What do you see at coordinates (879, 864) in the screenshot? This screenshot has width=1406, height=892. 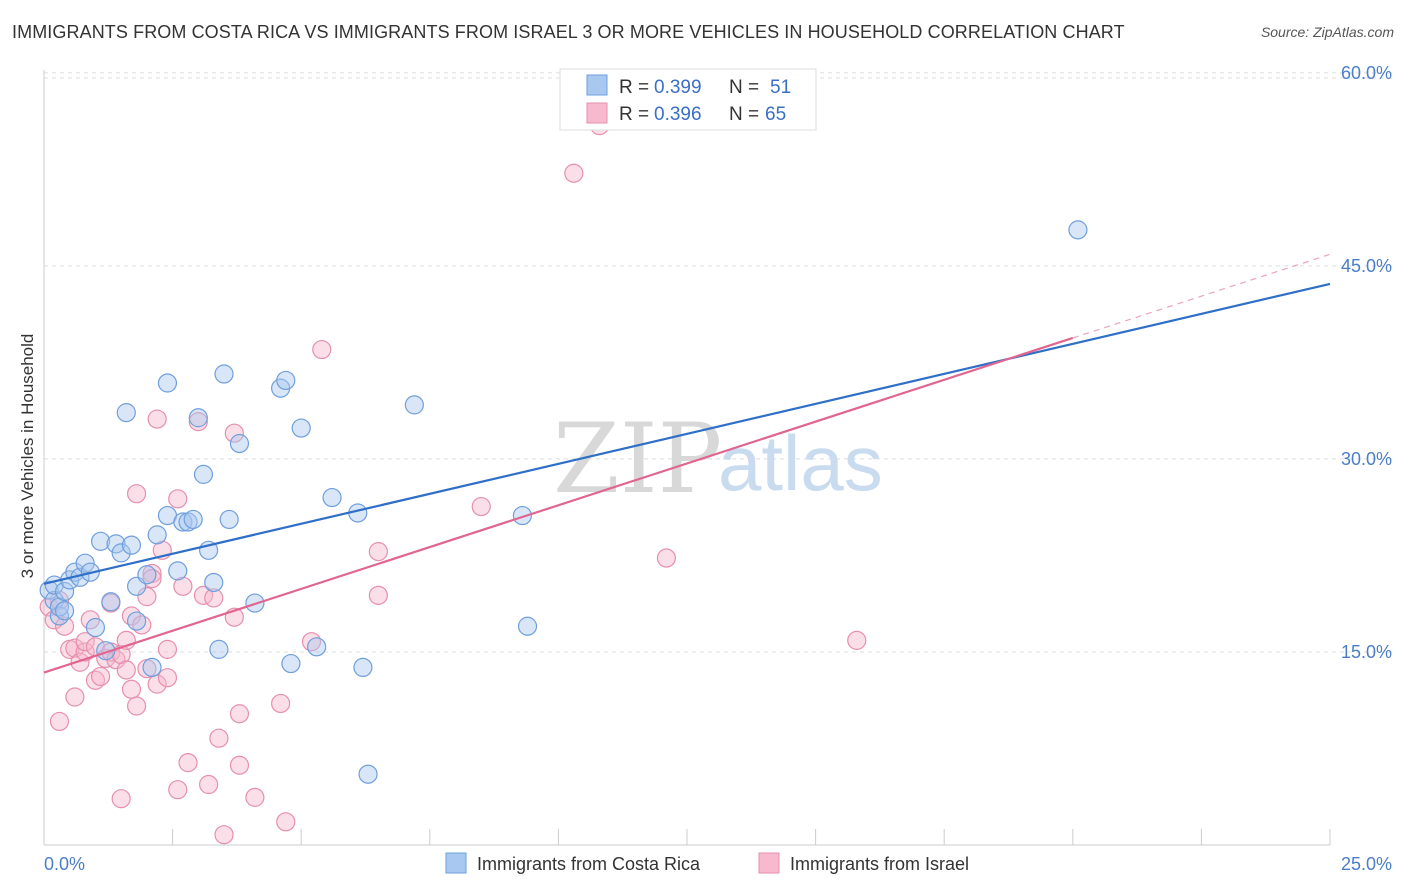 I see `bottom-legend-label-israel: Immigrants from Israel` at bounding box center [879, 864].